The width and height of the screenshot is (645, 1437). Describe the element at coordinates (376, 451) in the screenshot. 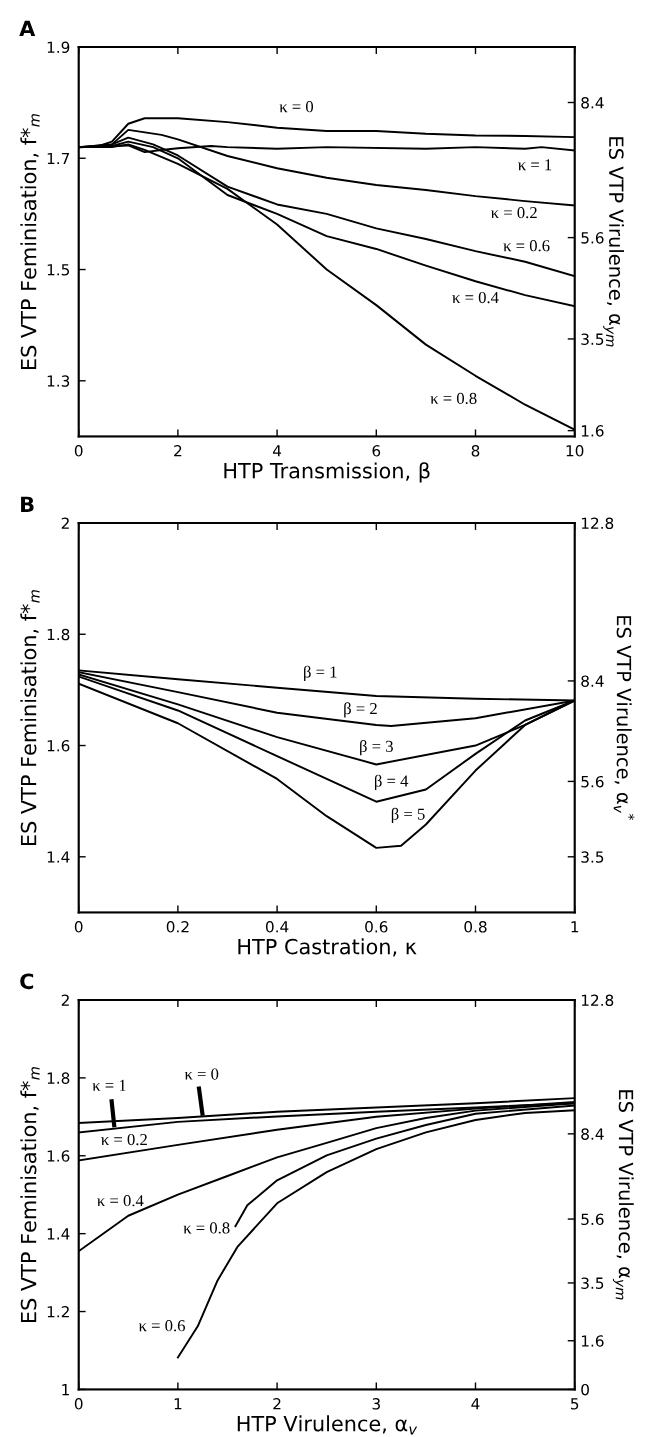

I see `x-tick-label: 6` at that location.